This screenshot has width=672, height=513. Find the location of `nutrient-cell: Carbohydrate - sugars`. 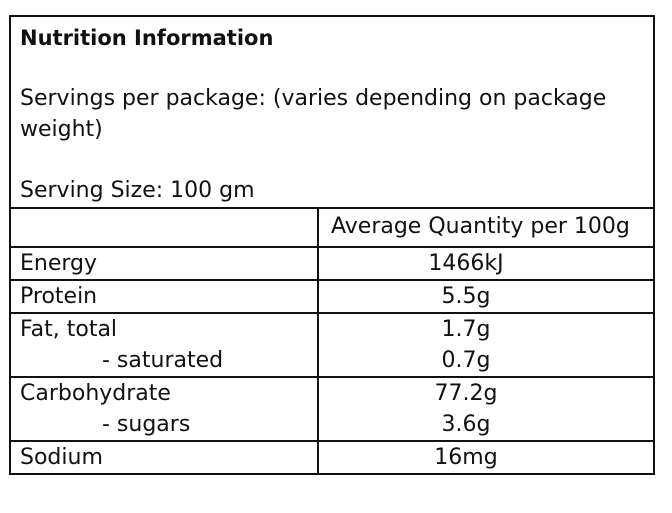

nutrient-cell: Carbohydrate - sugars is located at coordinates (165, 408).